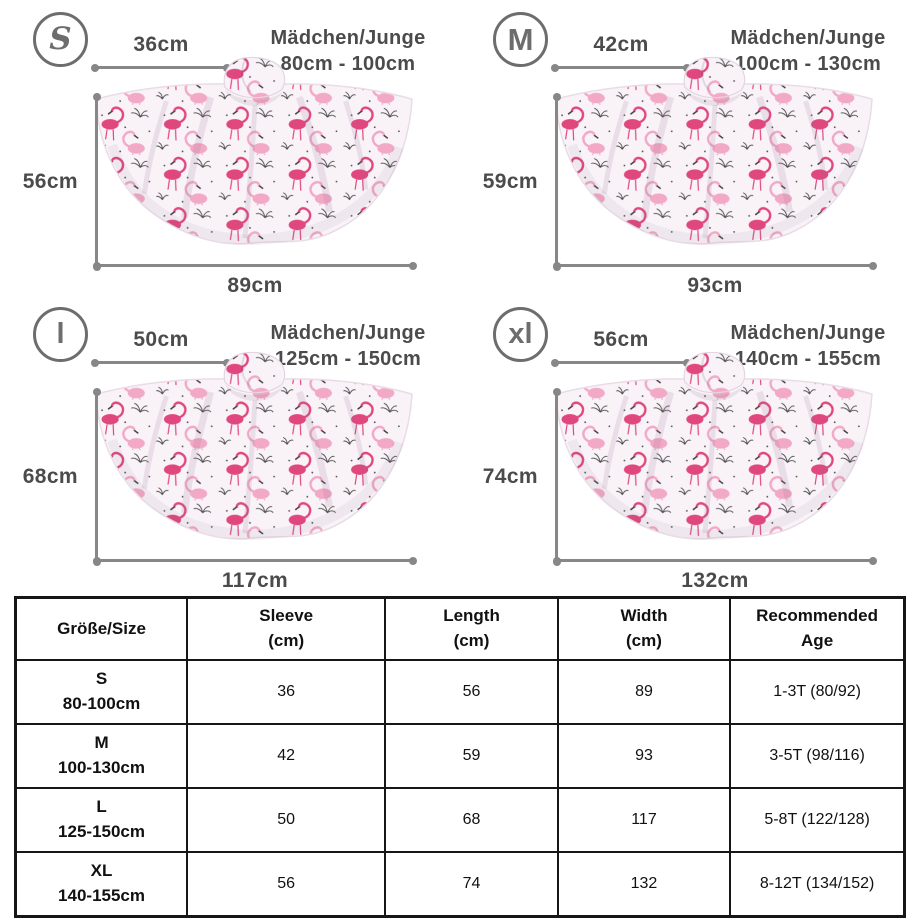 The image size is (920, 920). Describe the element at coordinates (520, 334) in the screenshot. I see `size-badge: xl` at that location.